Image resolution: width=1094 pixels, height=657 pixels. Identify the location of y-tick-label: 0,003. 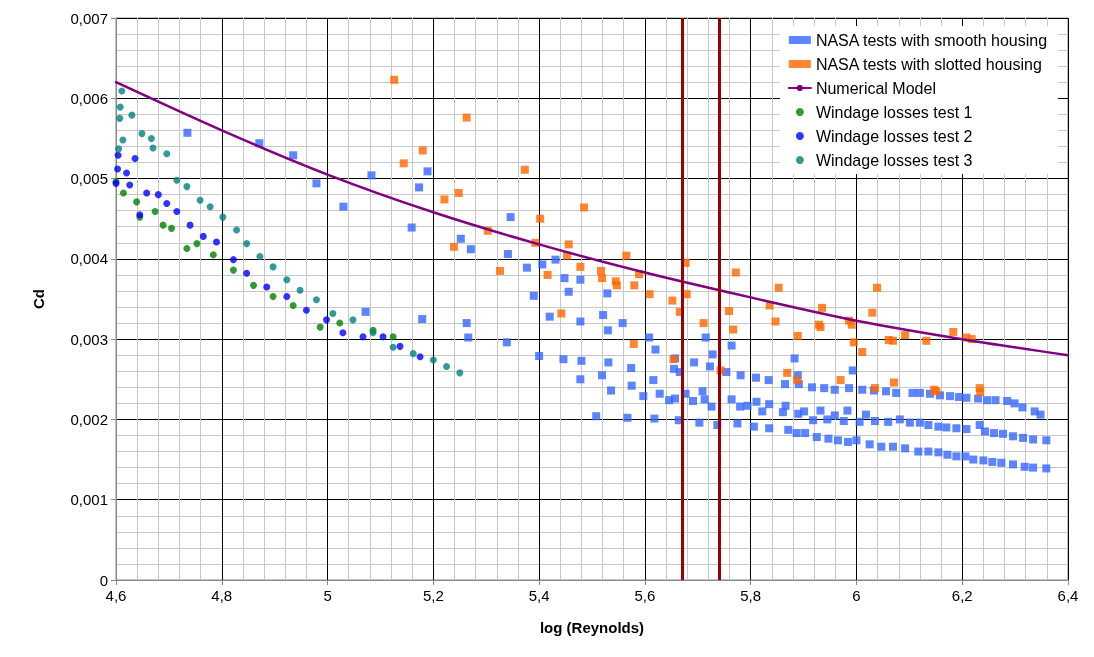
(89, 339).